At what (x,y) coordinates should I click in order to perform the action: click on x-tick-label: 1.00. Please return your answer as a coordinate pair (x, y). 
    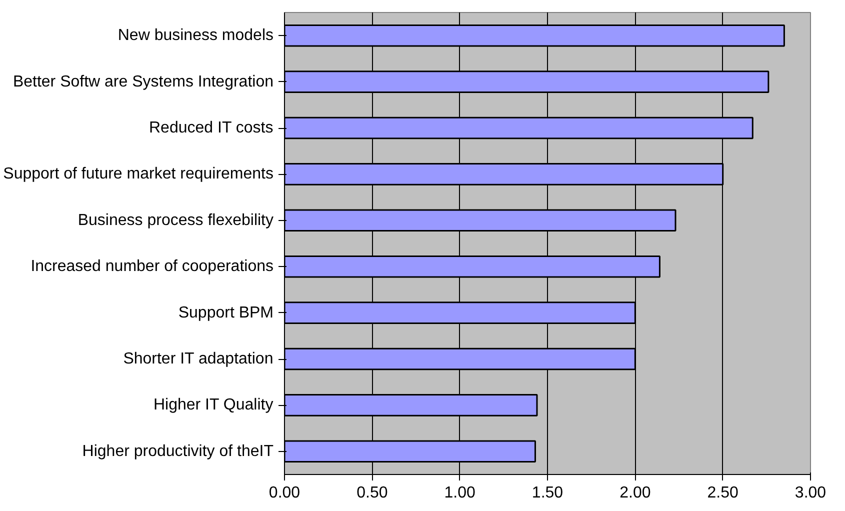
    Looking at the image, I should click on (460, 493).